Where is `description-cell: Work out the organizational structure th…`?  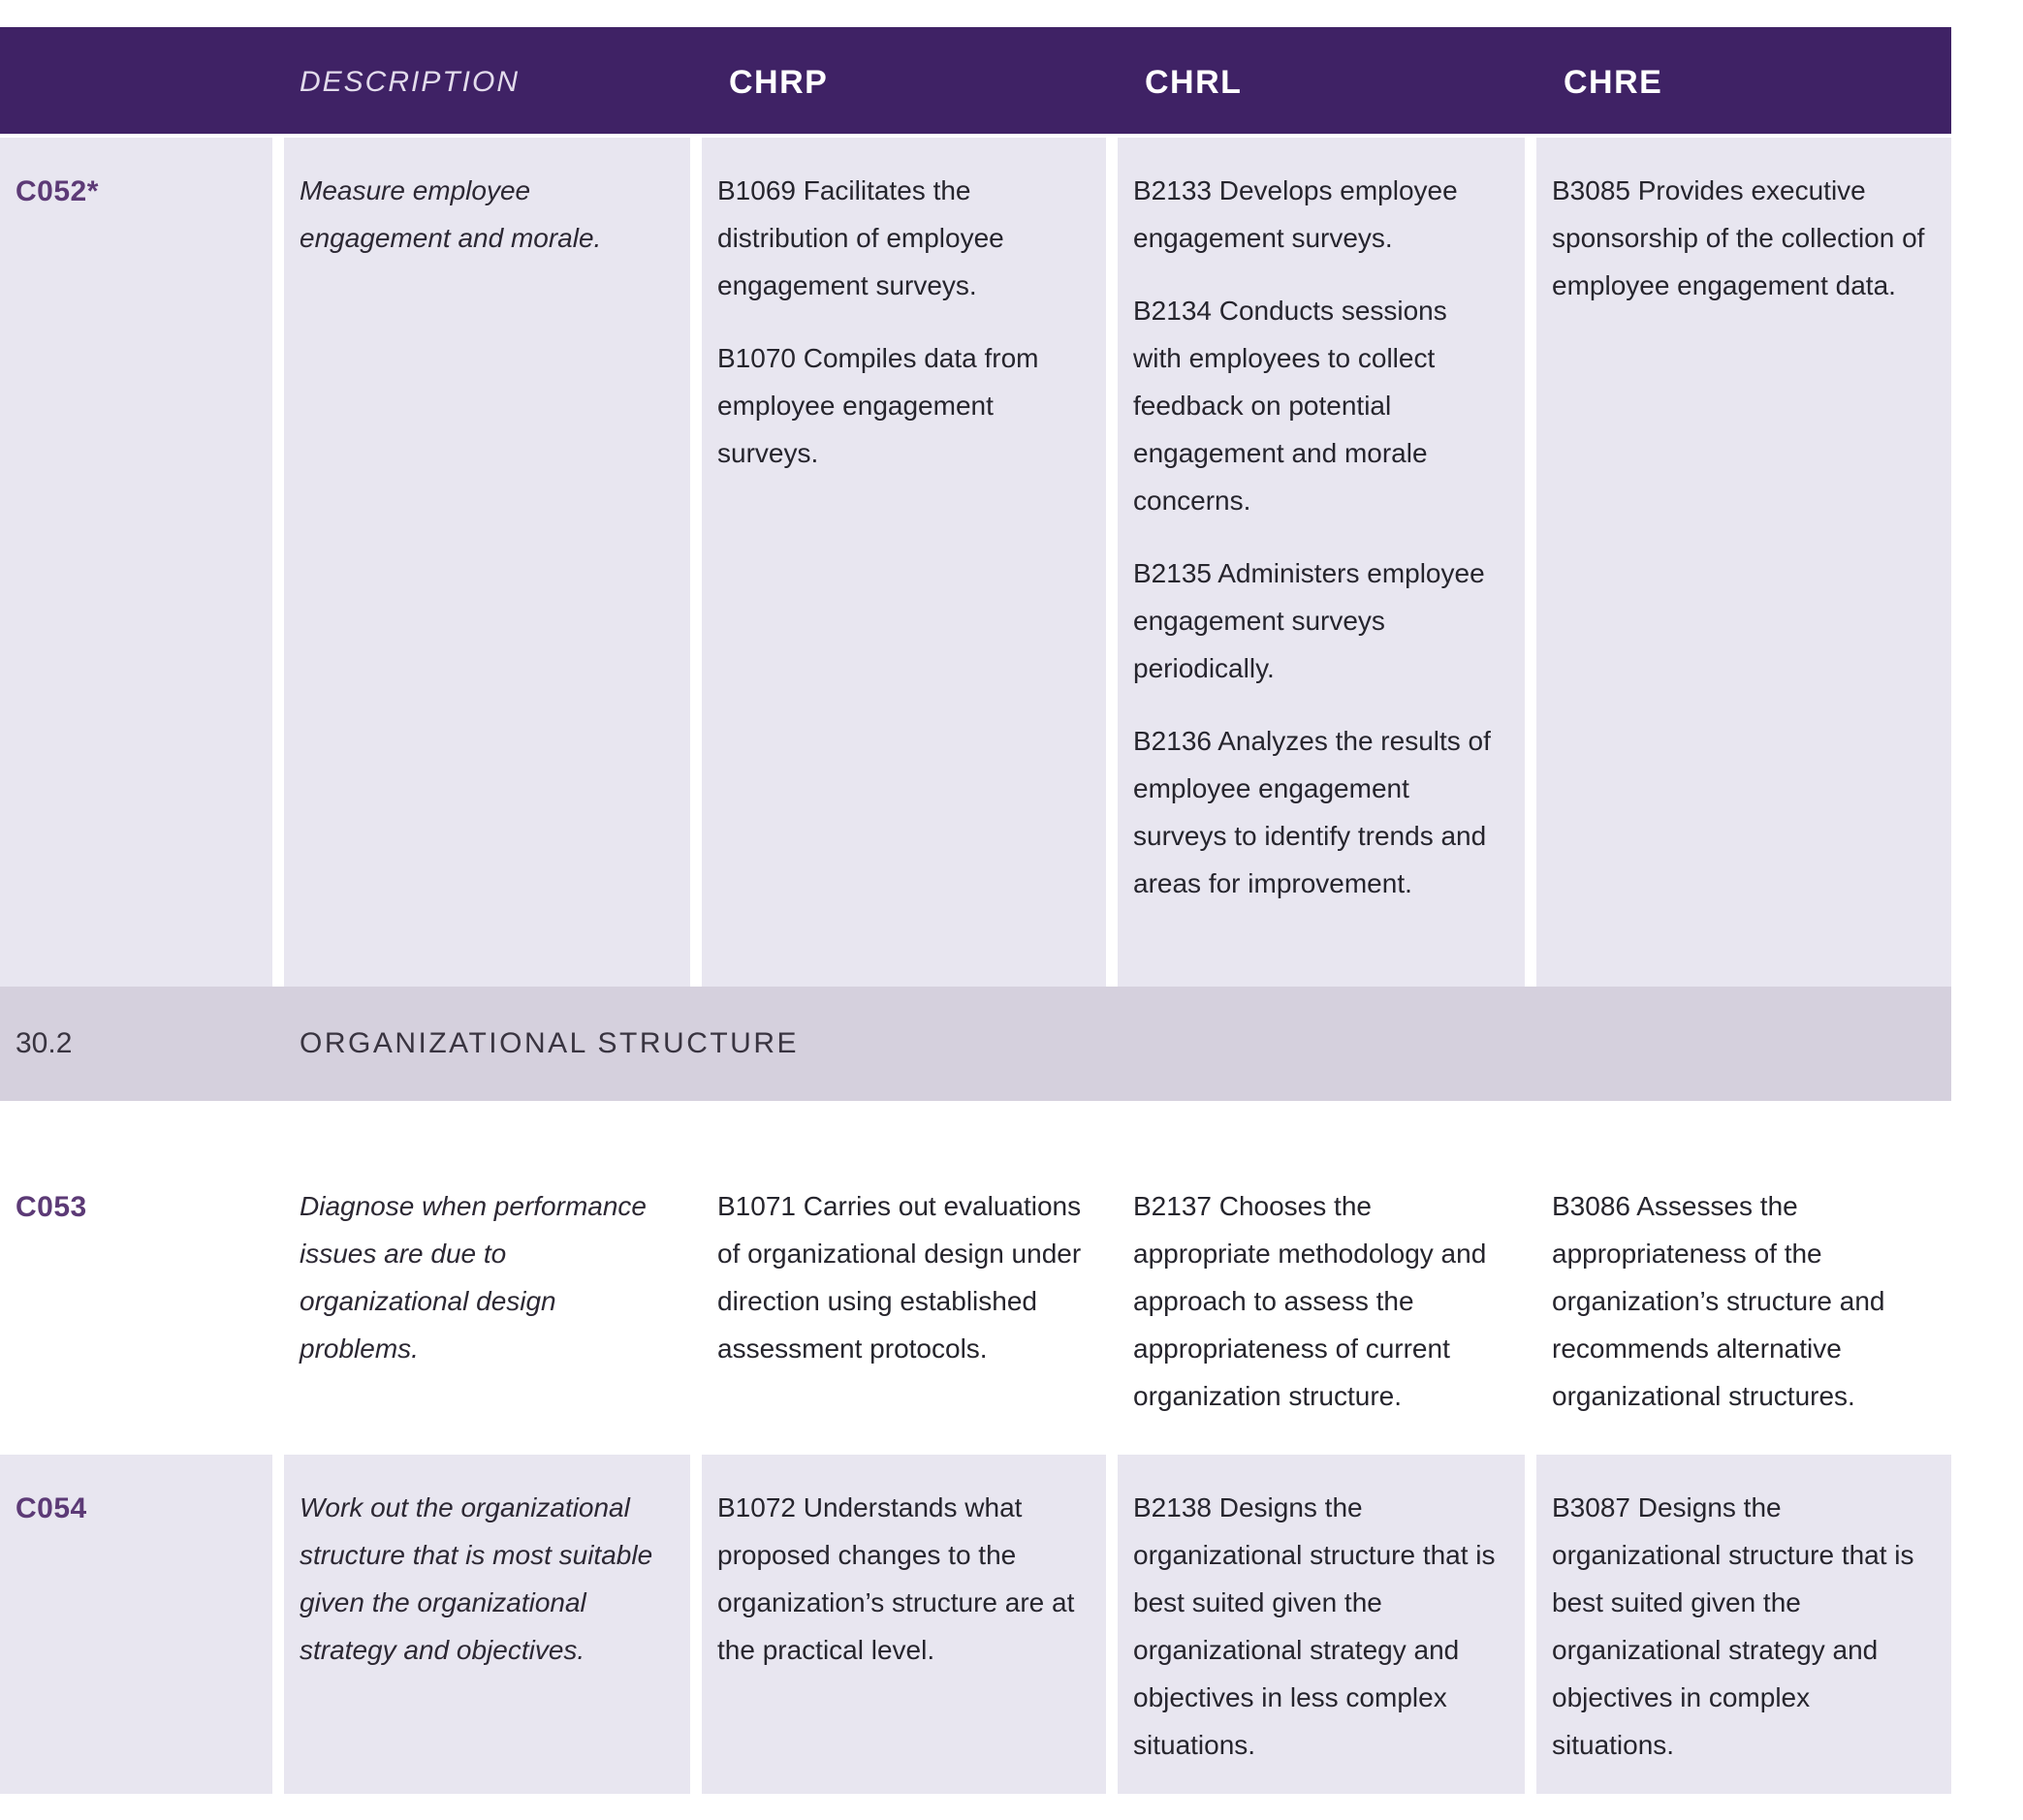 description-cell: Work out the organizational structure th… is located at coordinates (487, 1624).